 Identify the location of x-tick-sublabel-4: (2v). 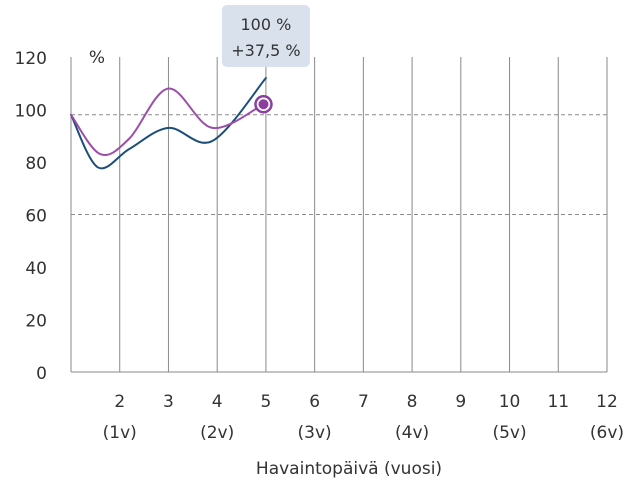
(217, 433).